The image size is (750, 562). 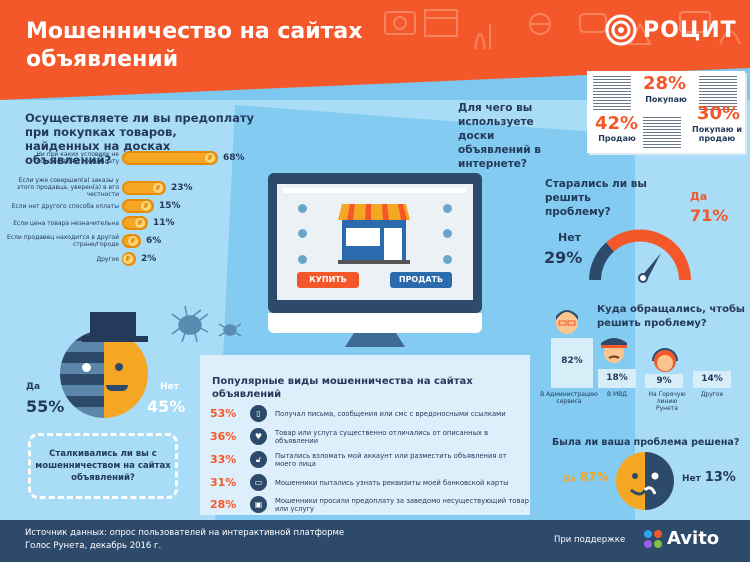 What do you see at coordinates (617, 123) in the screenshot?
I see `sell-value: 42%` at bounding box center [617, 123].